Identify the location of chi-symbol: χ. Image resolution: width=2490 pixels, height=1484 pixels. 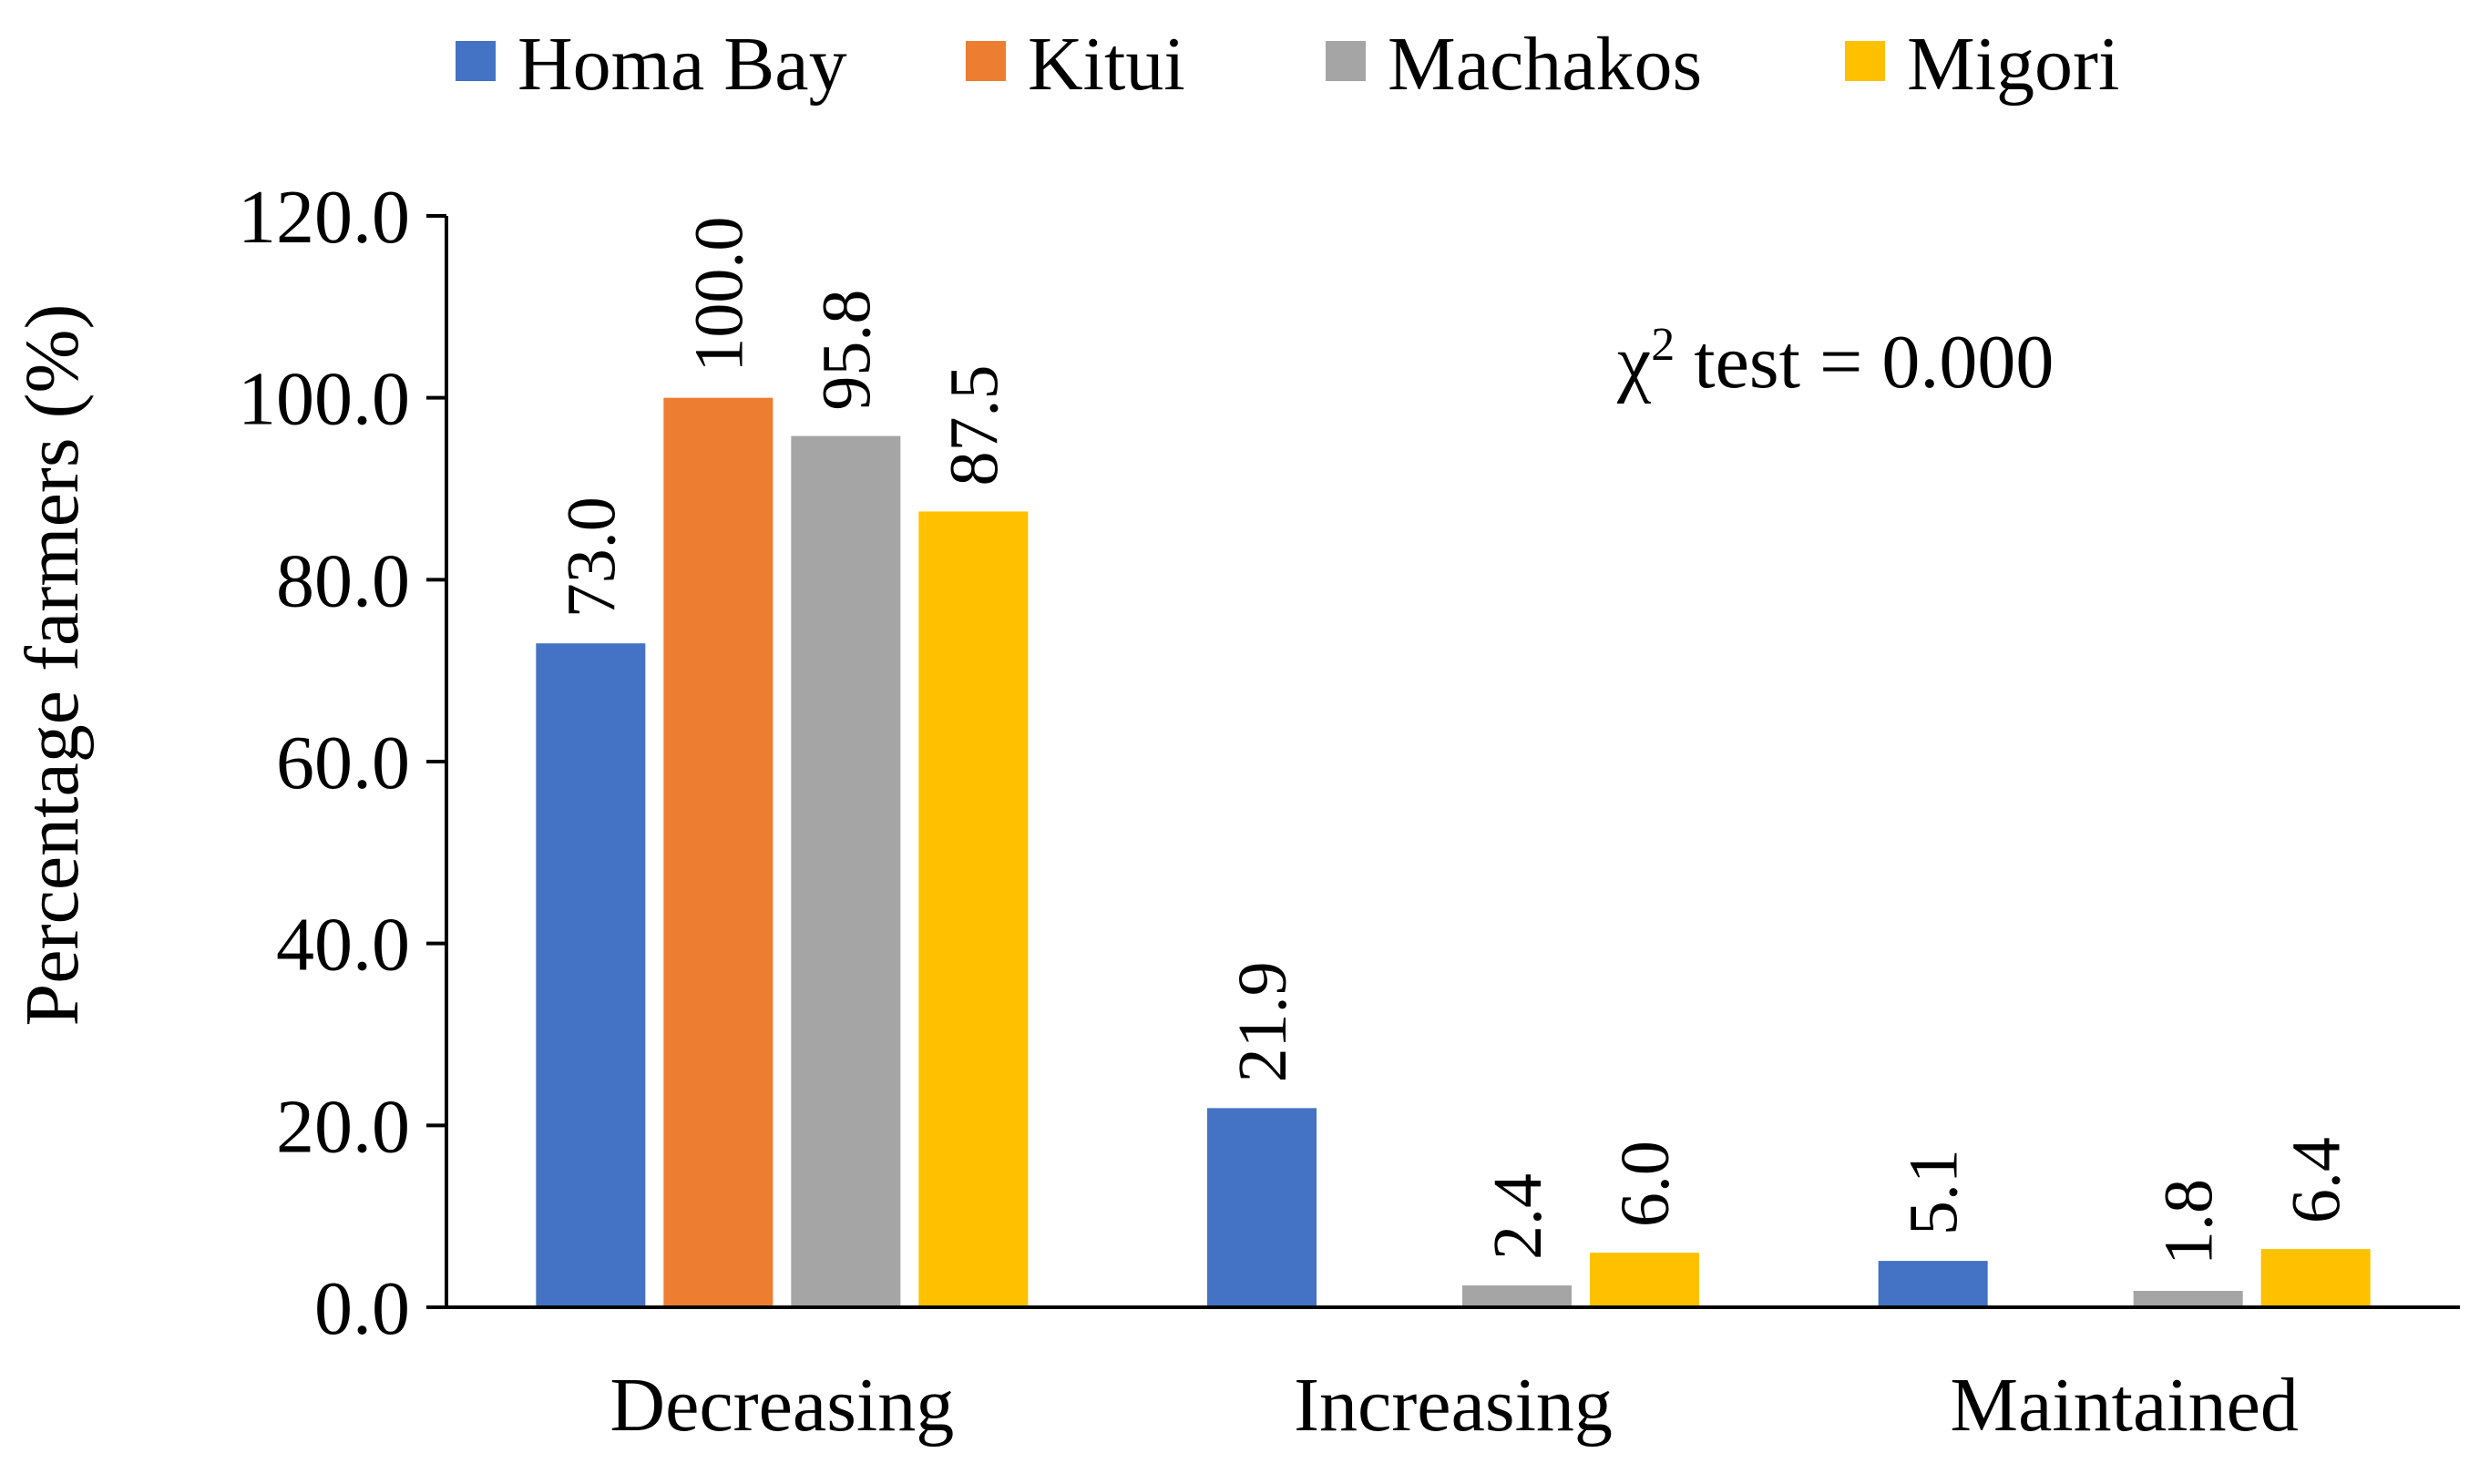
(1633, 362).